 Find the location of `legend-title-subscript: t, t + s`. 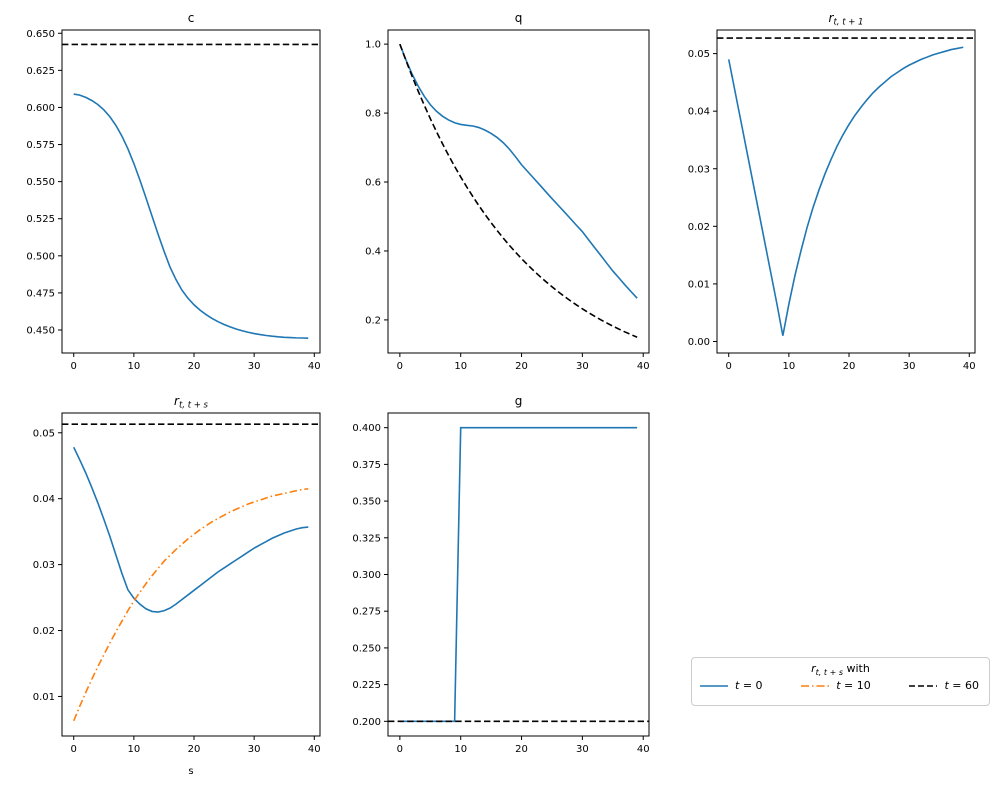

legend-title-subscript: t, t + s is located at coordinates (829, 673).